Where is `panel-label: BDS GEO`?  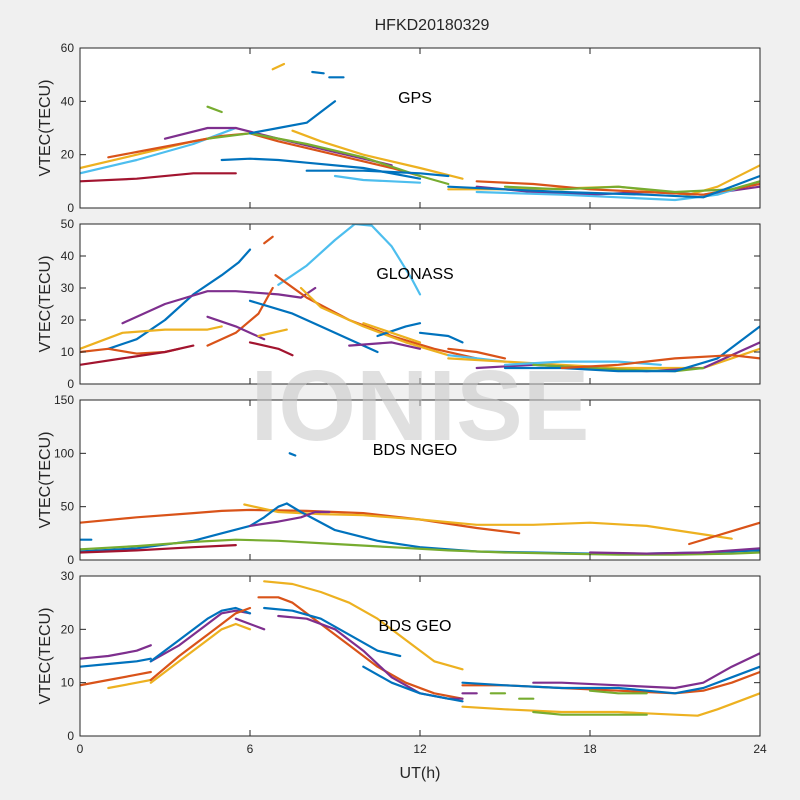 panel-label: BDS GEO is located at coordinates (415, 626).